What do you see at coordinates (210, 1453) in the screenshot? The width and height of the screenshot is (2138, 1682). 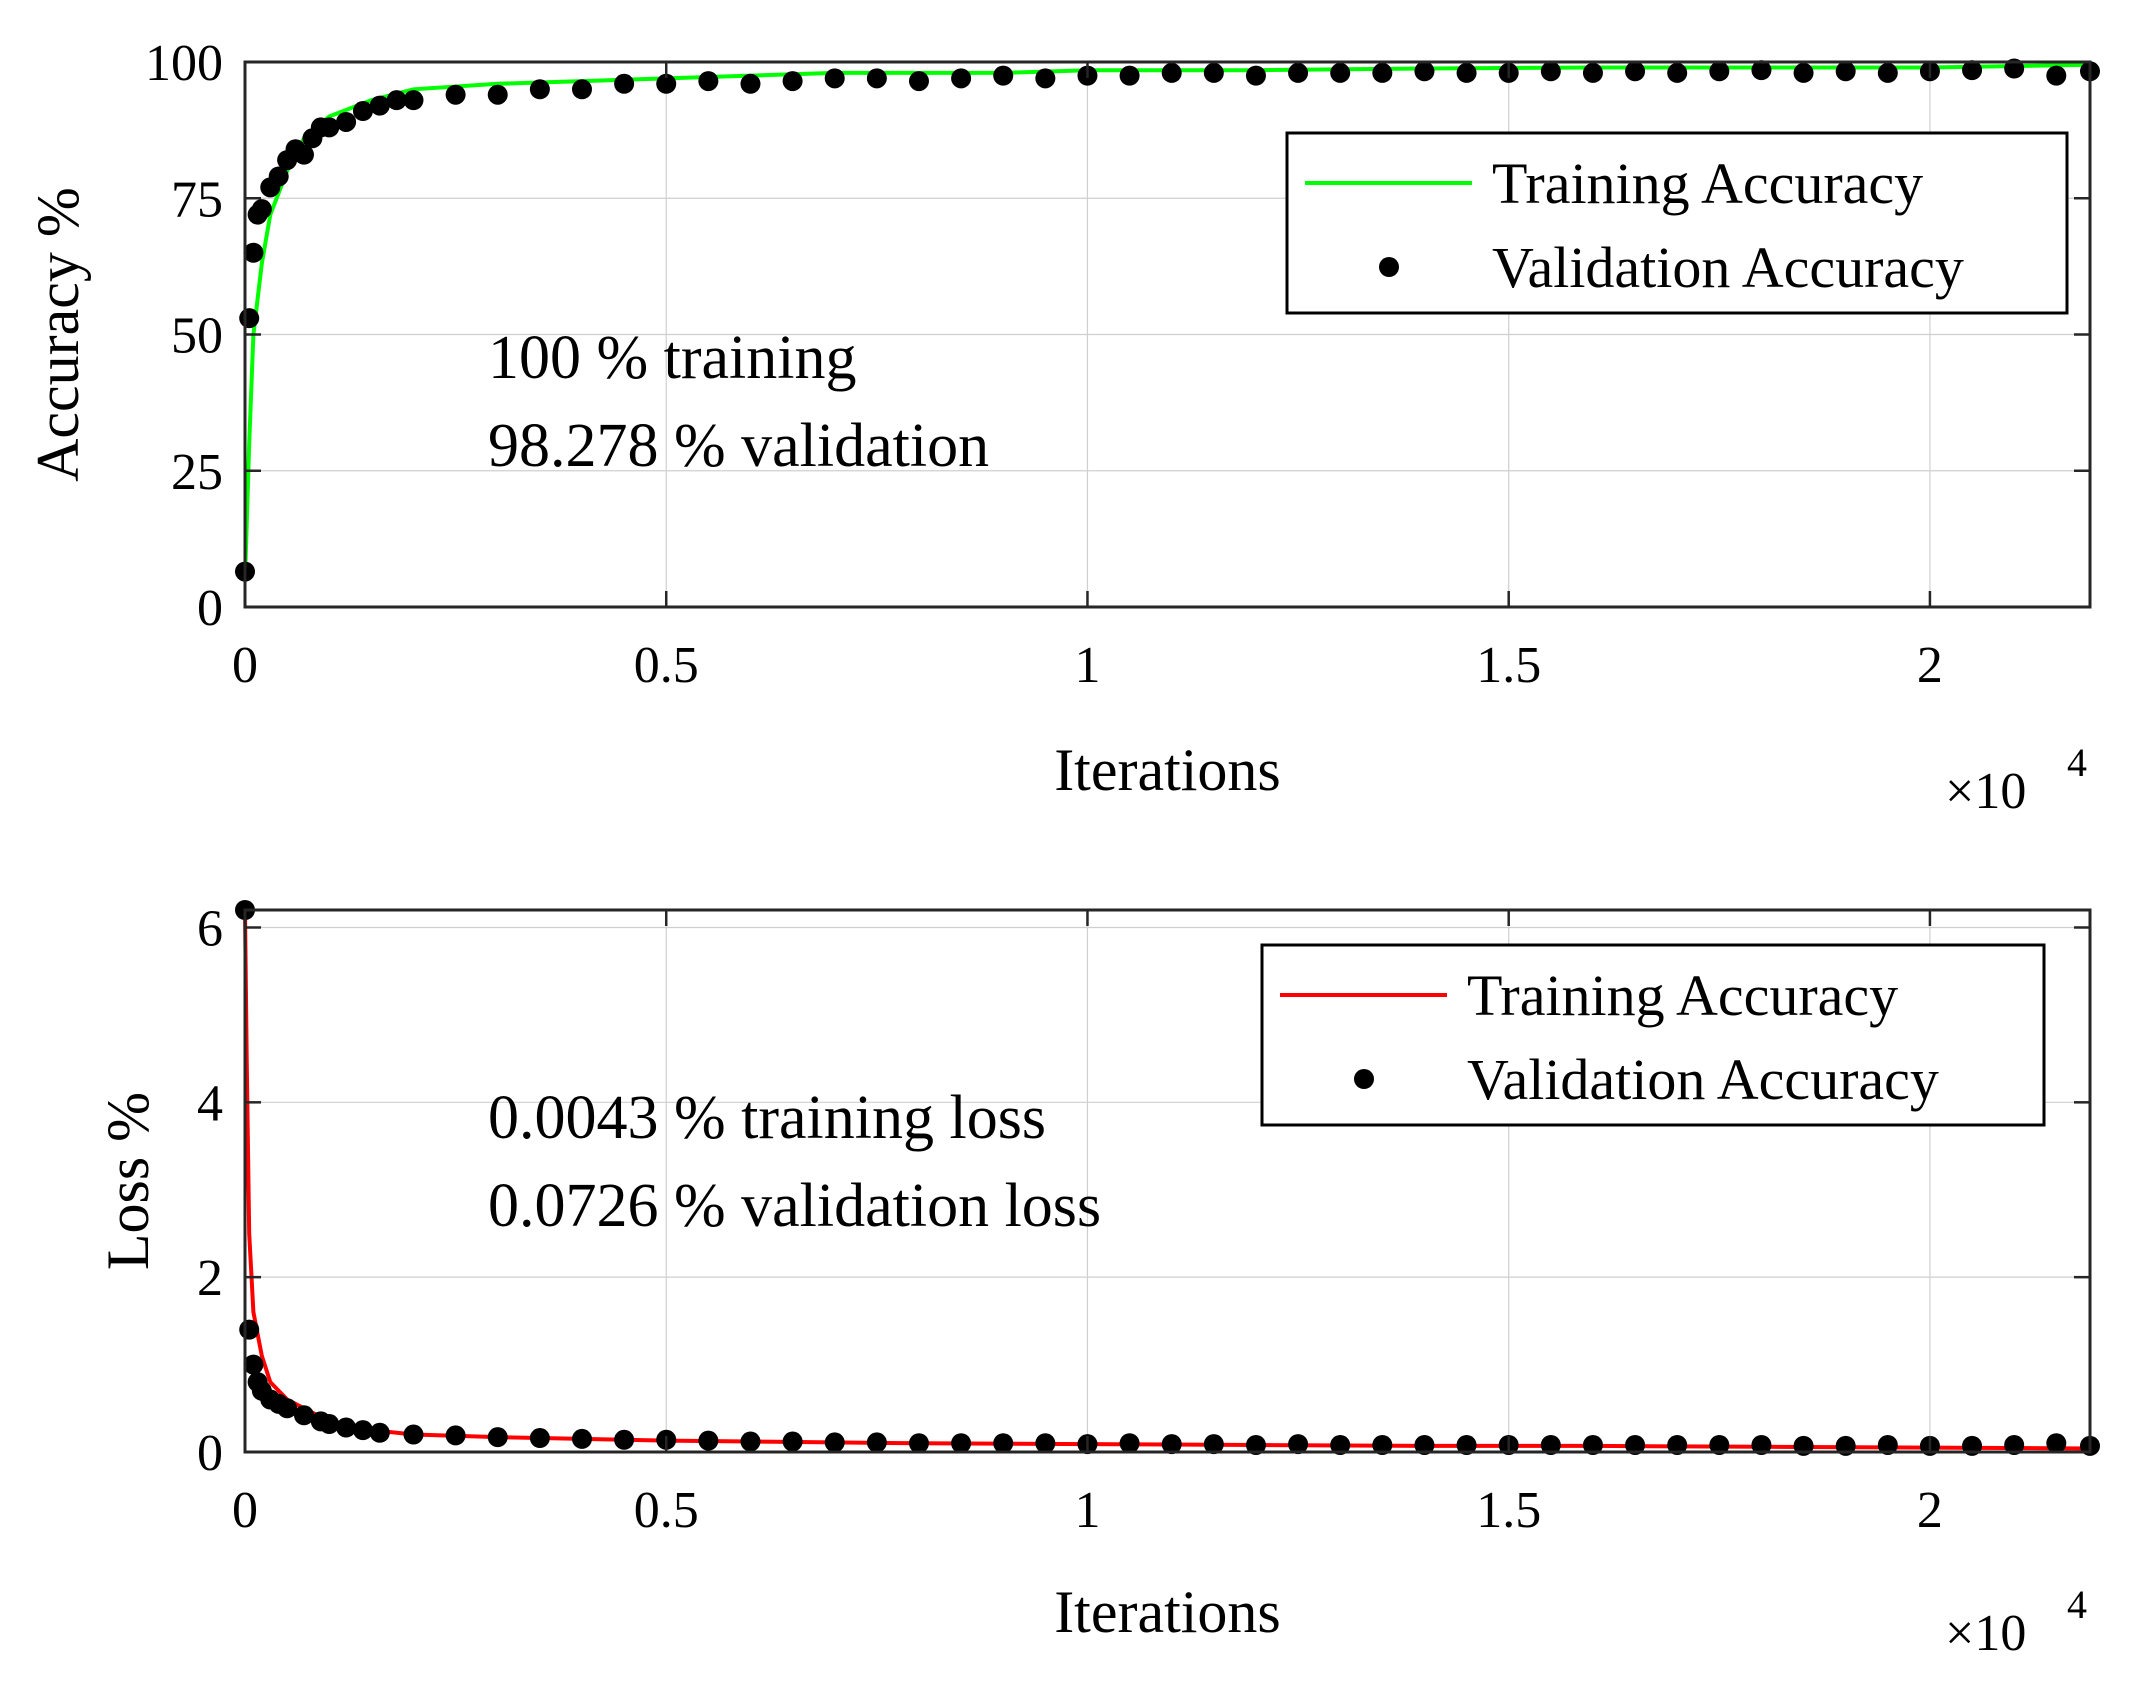 I see `loss-y-tick-label: 0` at bounding box center [210, 1453].